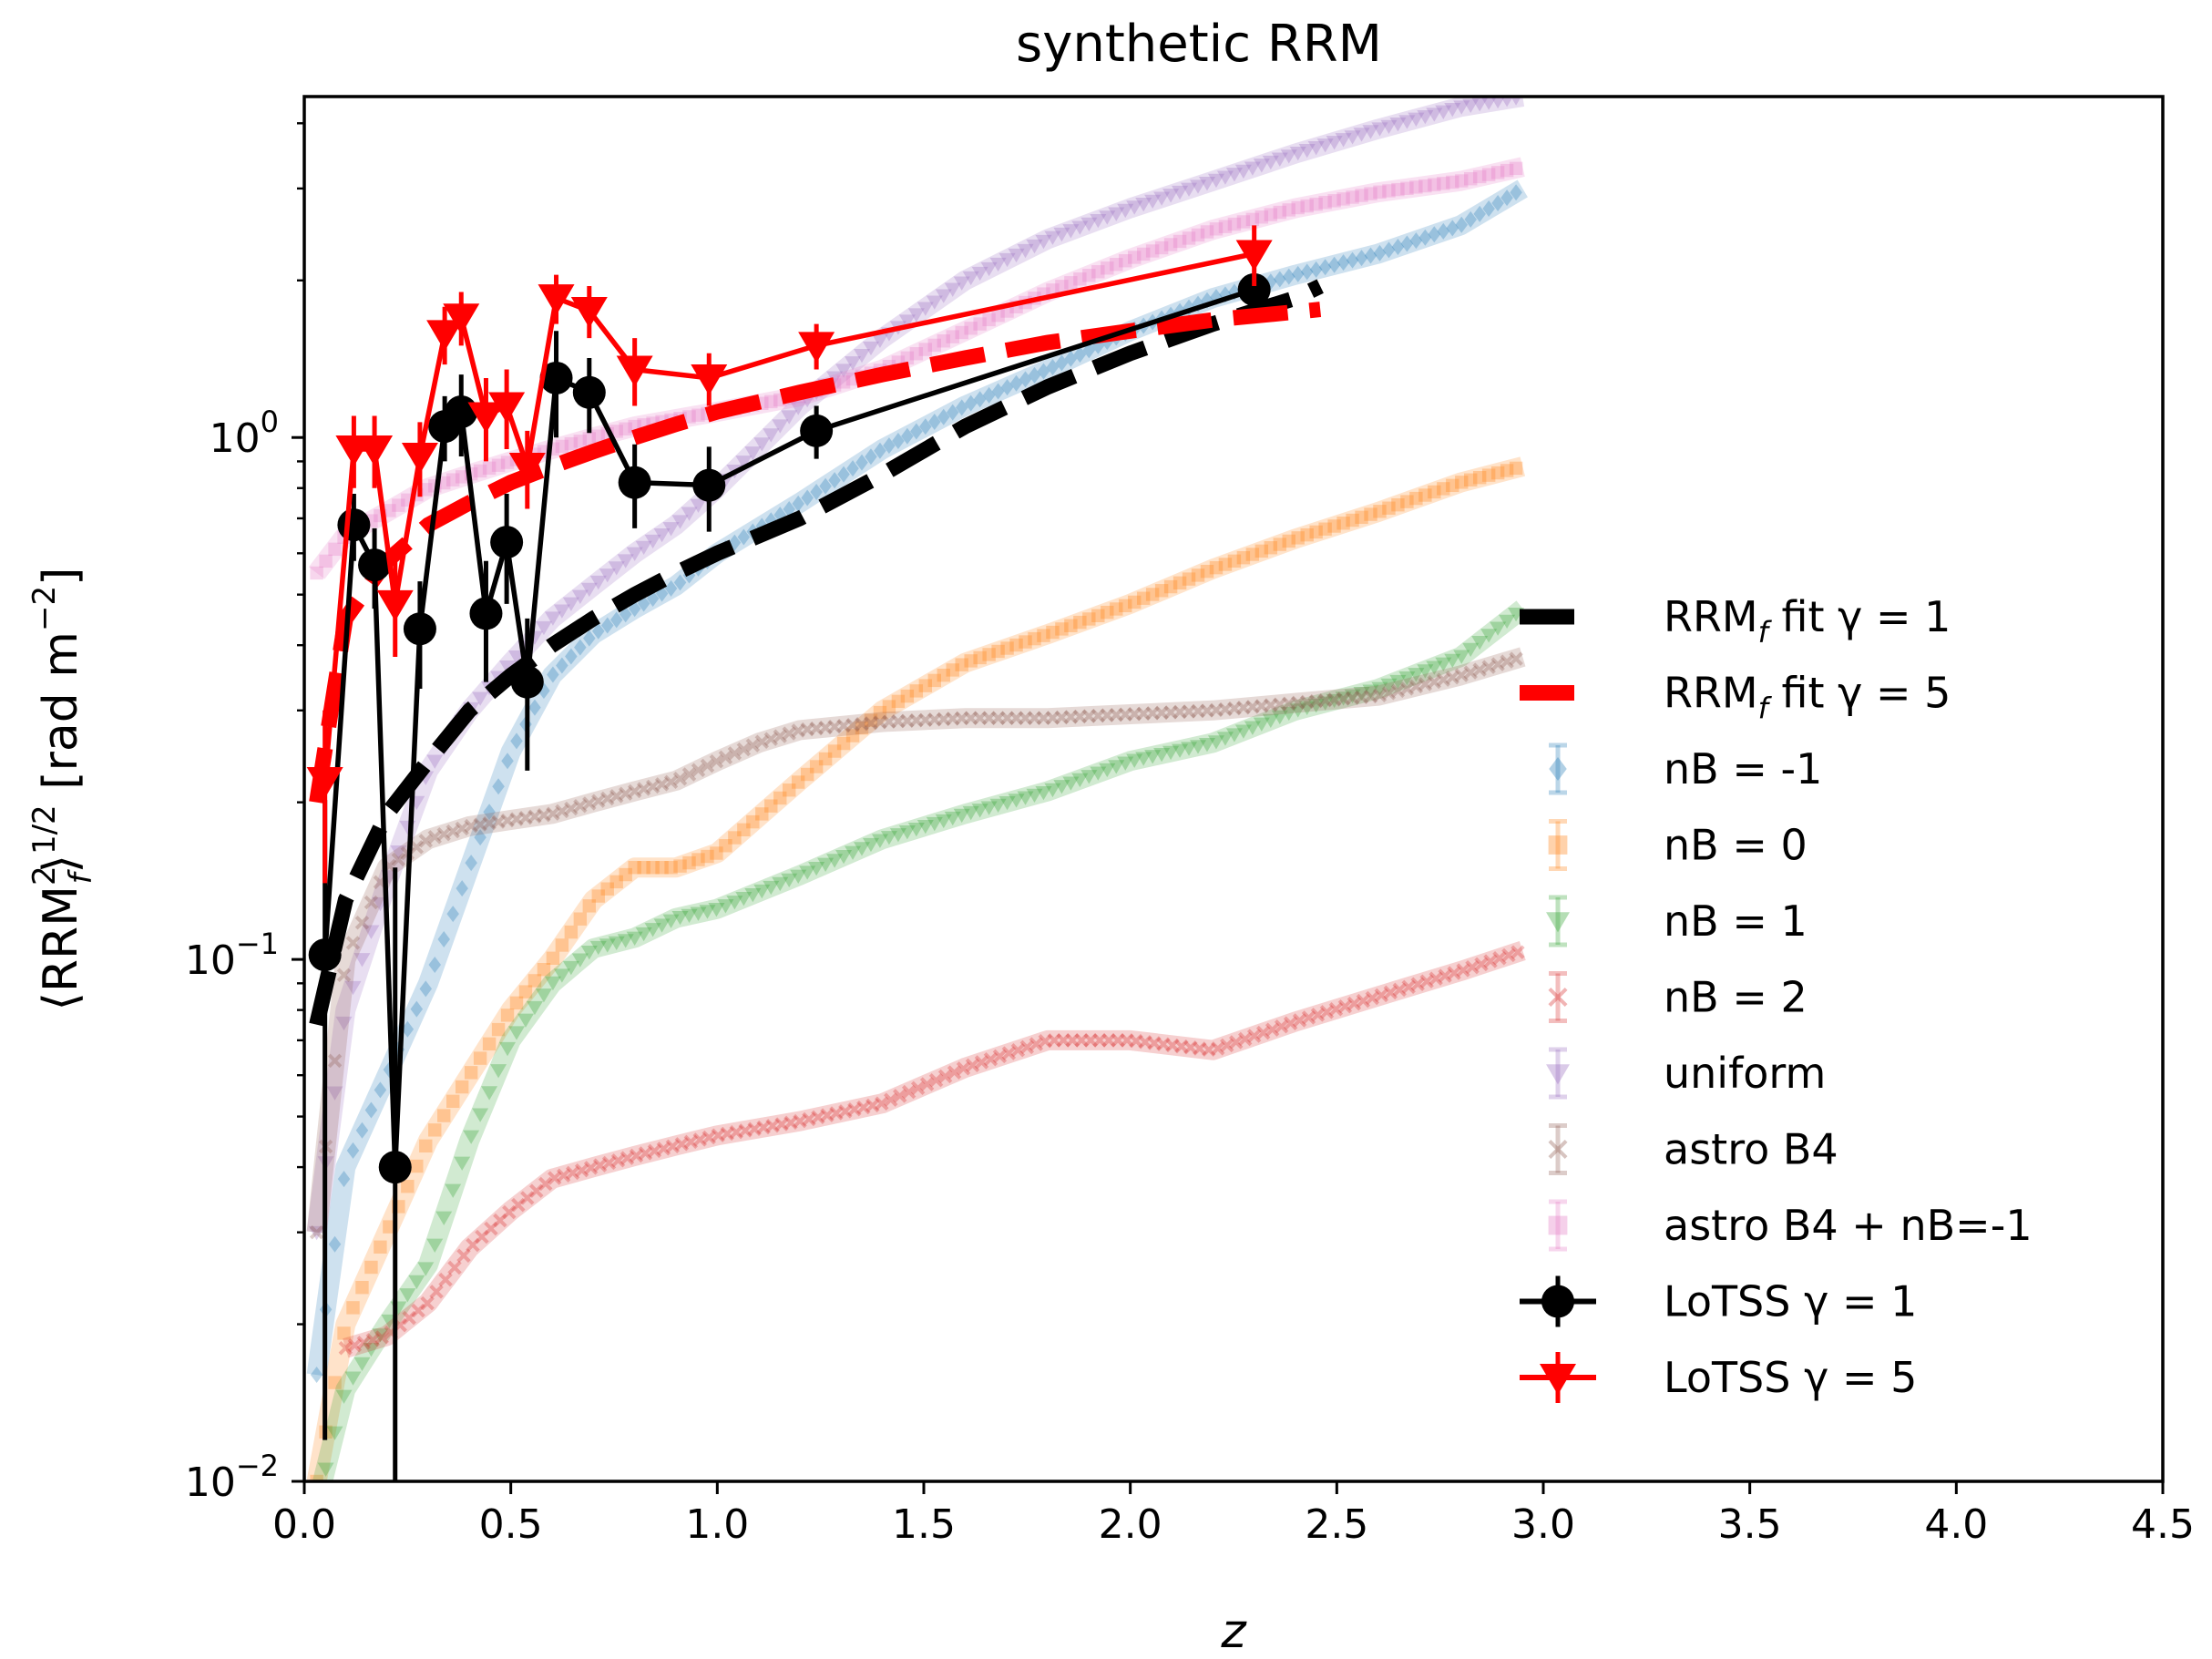 Image resolution: width=2212 pixels, height=1659 pixels. What do you see at coordinates (1711, 693) in the screenshot?
I see `legend-label-main: RRM` at bounding box center [1711, 693].